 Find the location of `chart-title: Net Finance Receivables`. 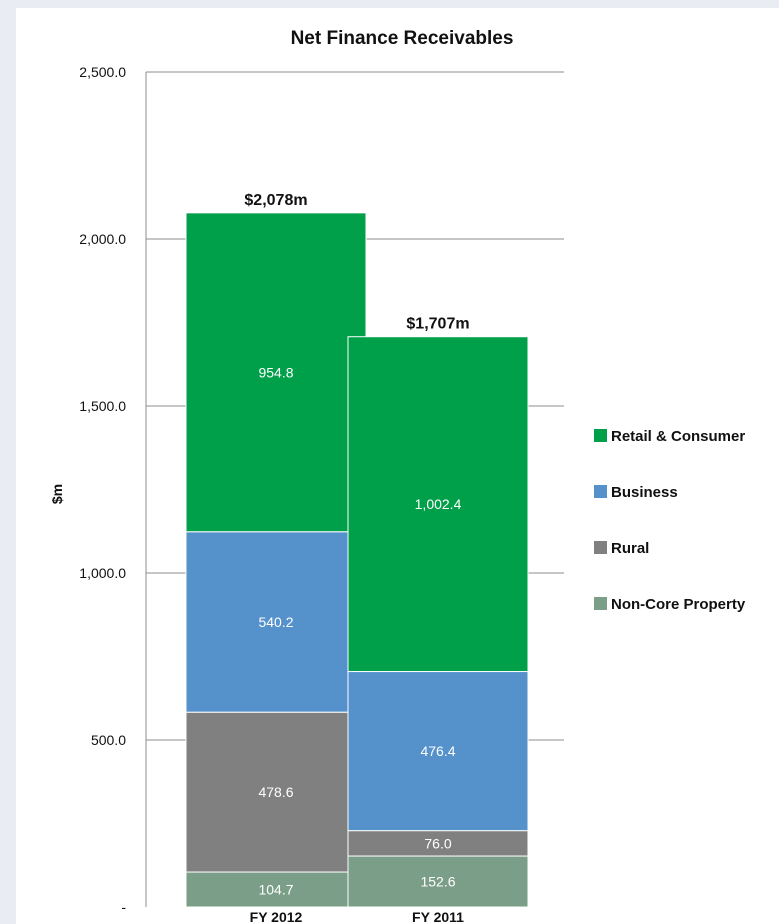

chart-title: Net Finance Receivables is located at coordinates (402, 38).